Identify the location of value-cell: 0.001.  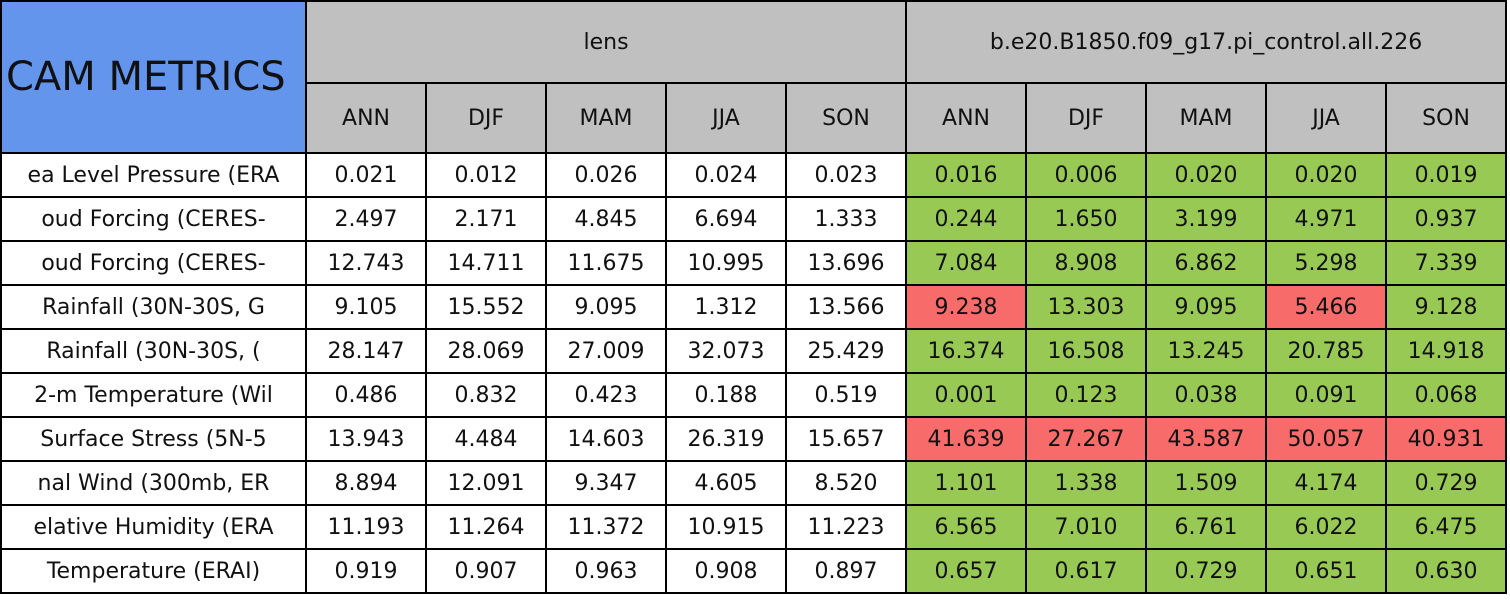
(966, 395).